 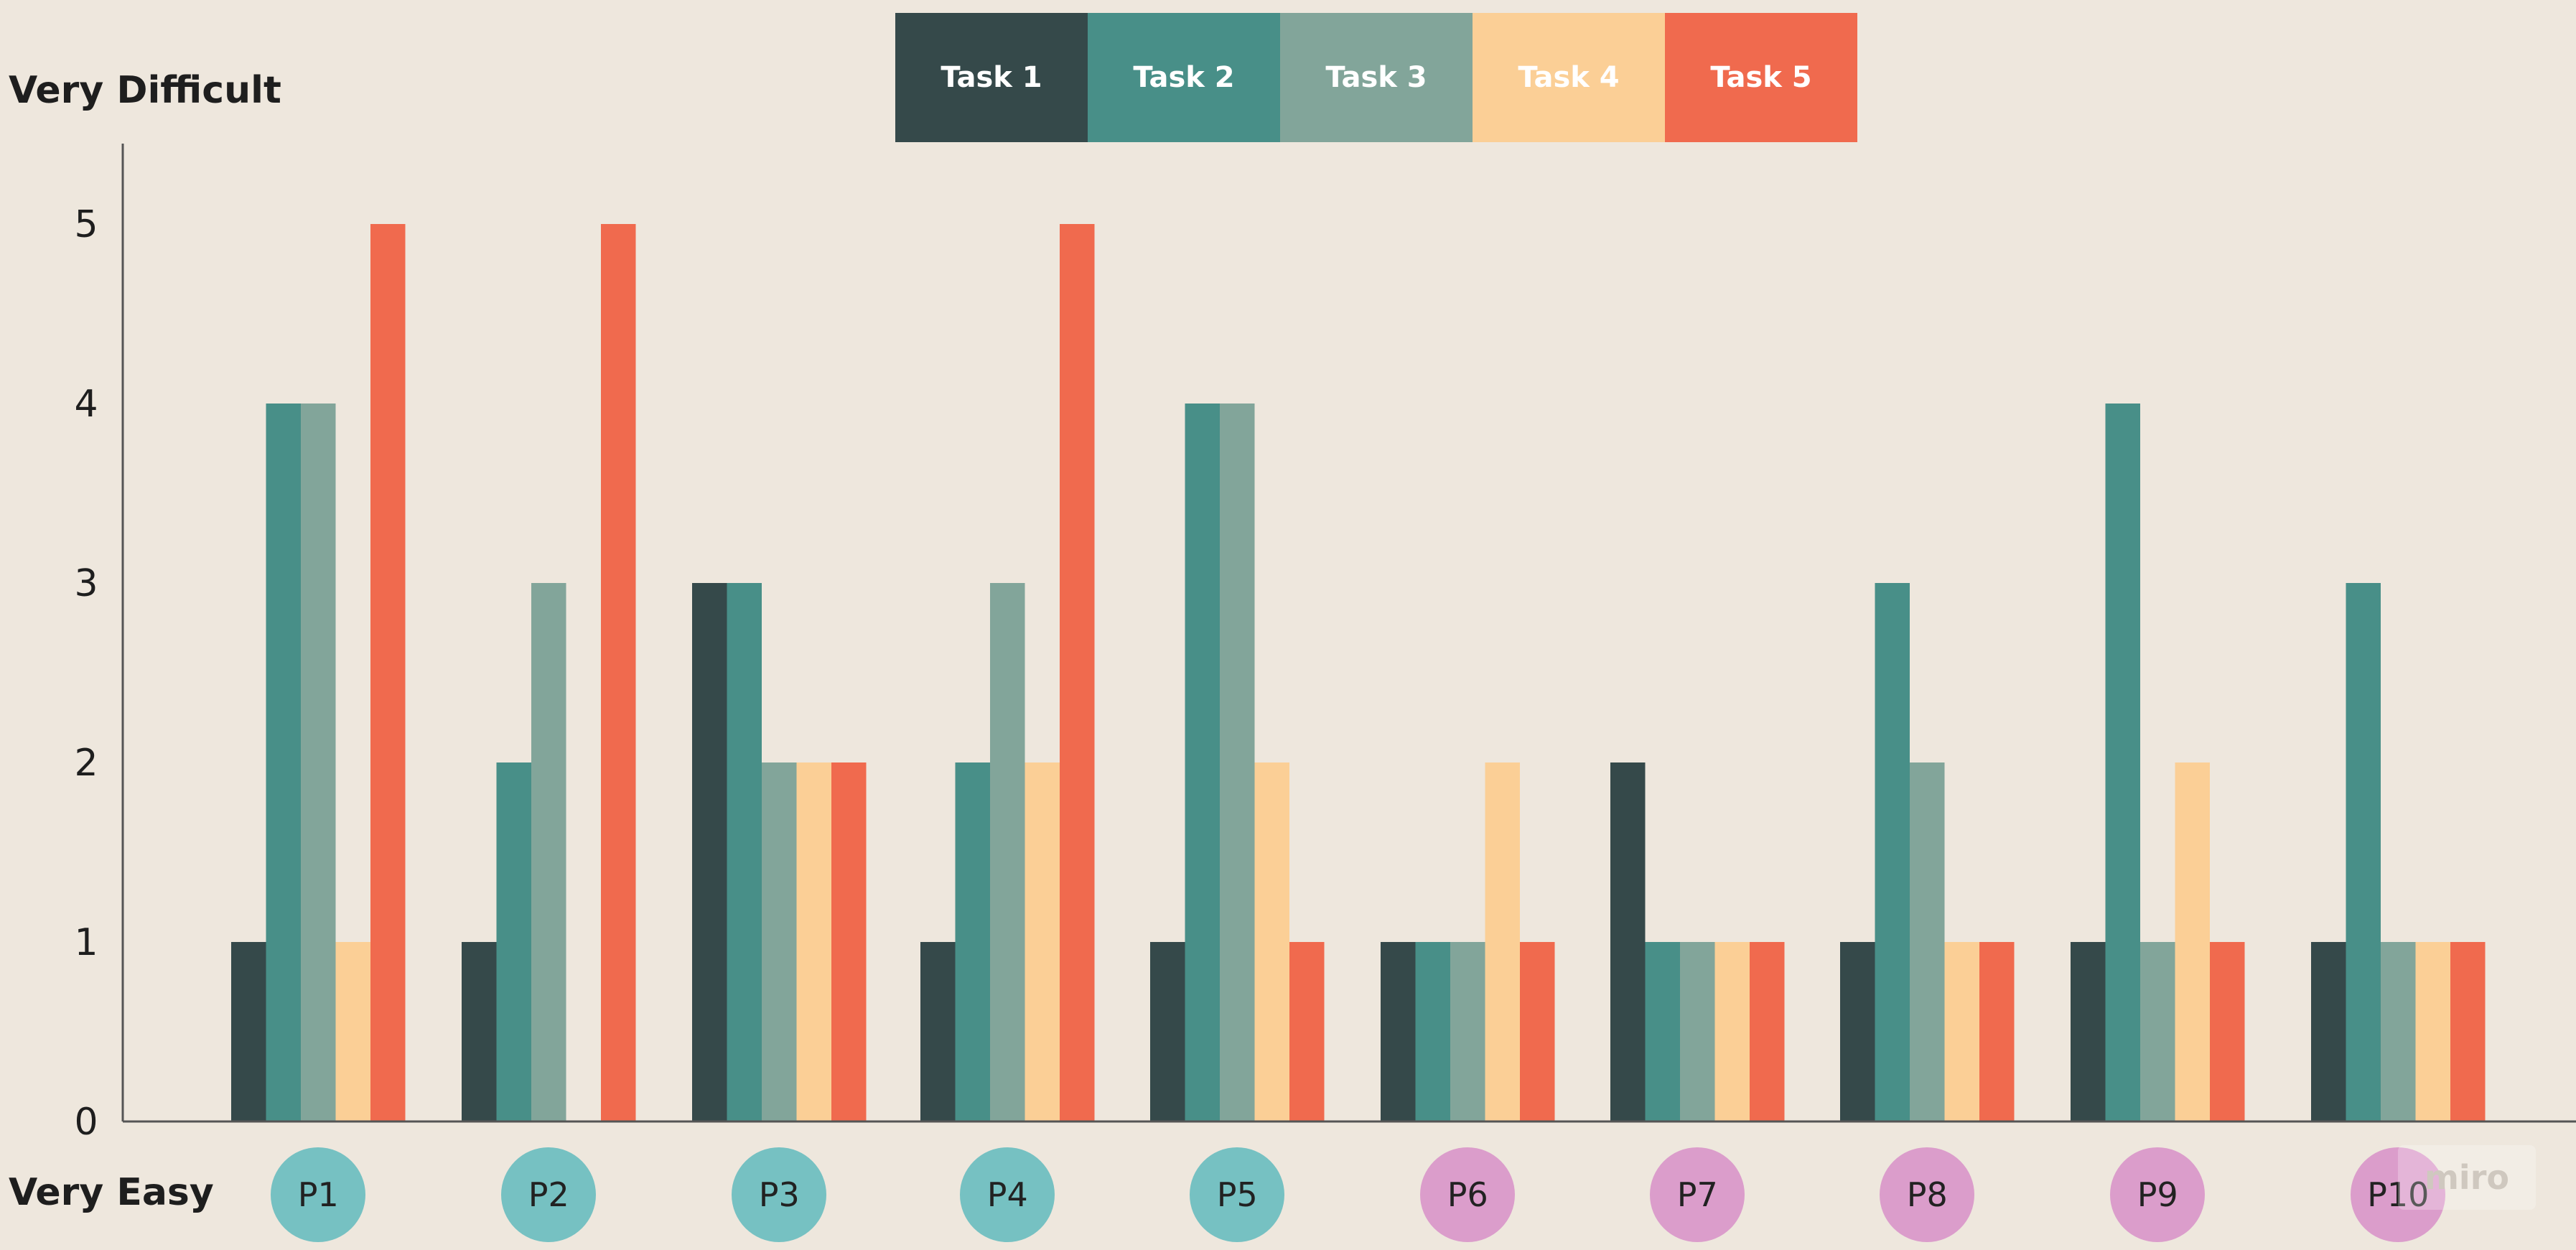 What do you see at coordinates (2328, 1031) in the screenshot?
I see `bar-p10-task1` at bounding box center [2328, 1031].